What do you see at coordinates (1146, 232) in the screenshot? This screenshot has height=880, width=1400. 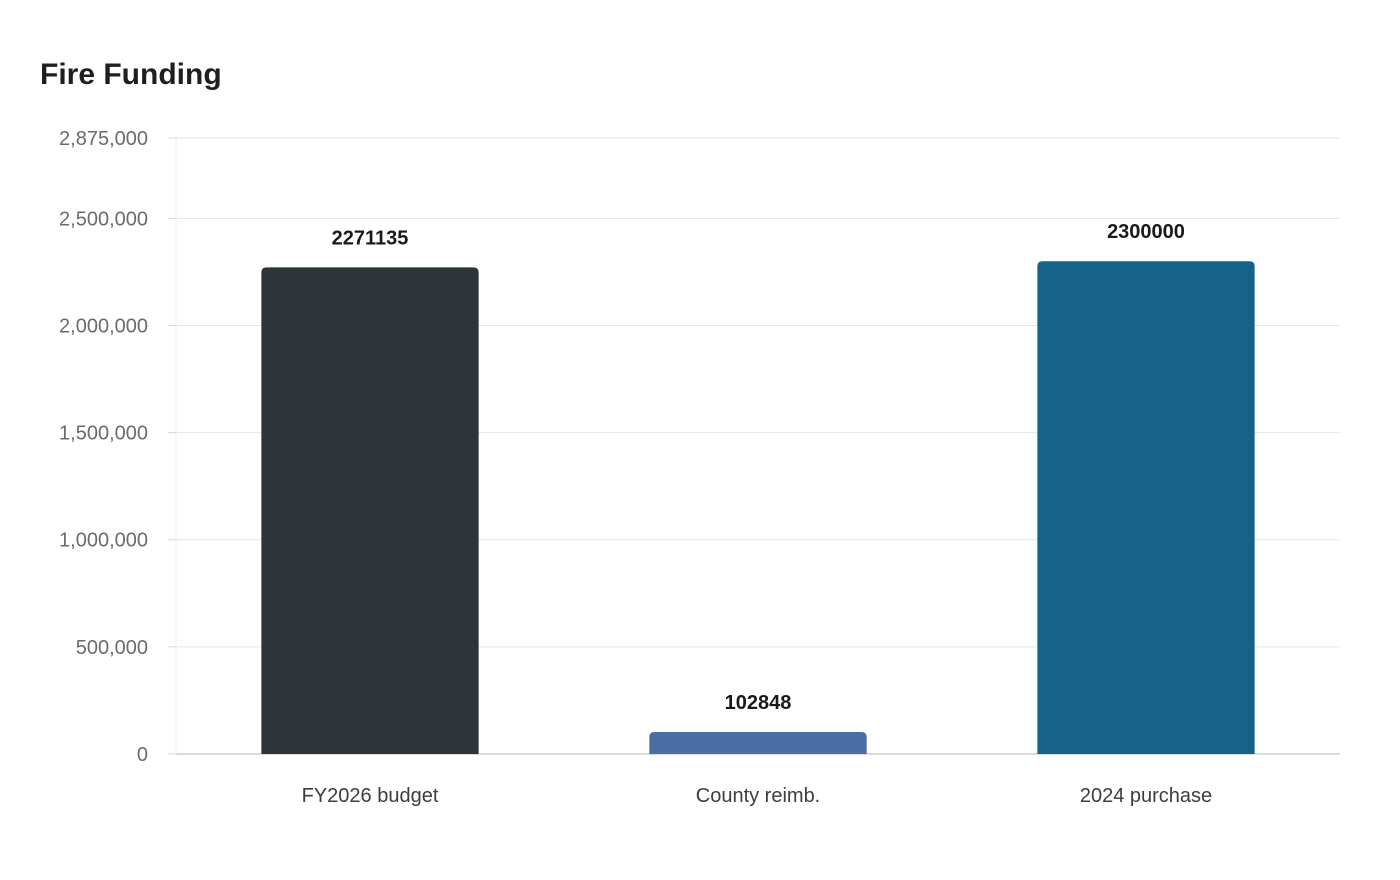 I see `data-label: 2300000` at bounding box center [1146, 232].